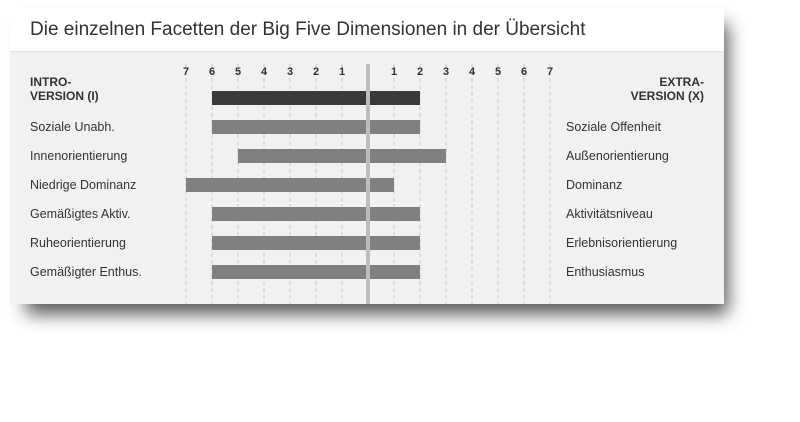 The image size is (800, 422). Describe the element at coordinates (290, 98) in the screenshot. I see `summary-bar-intro` at that location.